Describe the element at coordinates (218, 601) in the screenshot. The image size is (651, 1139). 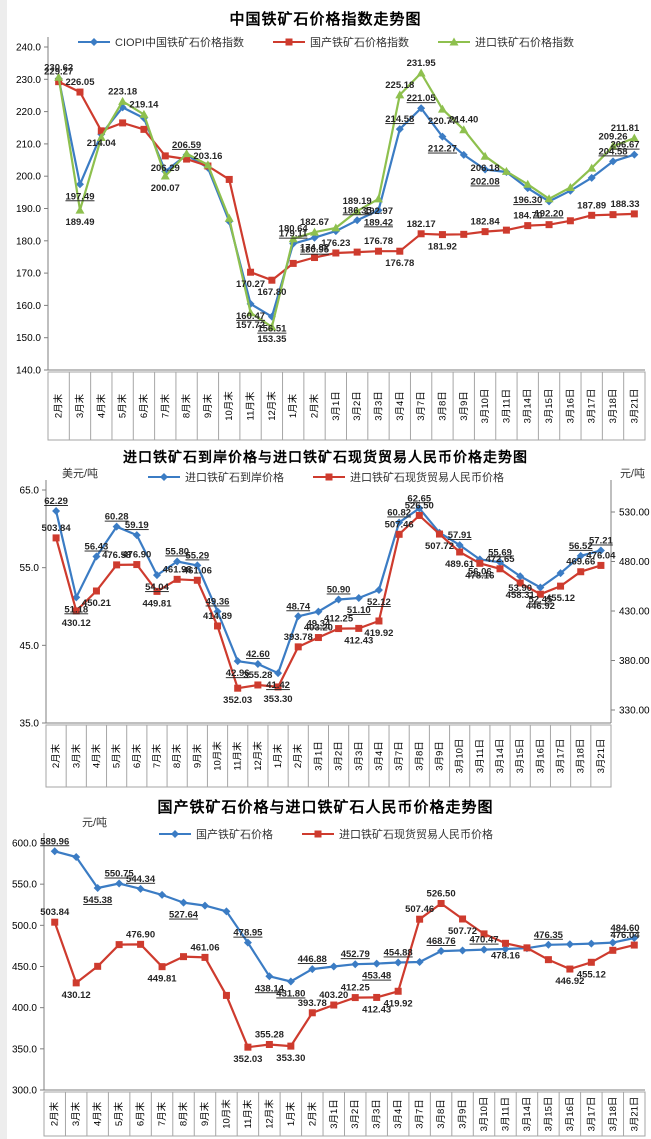
I see `data-point-label: 49.36` at that location.